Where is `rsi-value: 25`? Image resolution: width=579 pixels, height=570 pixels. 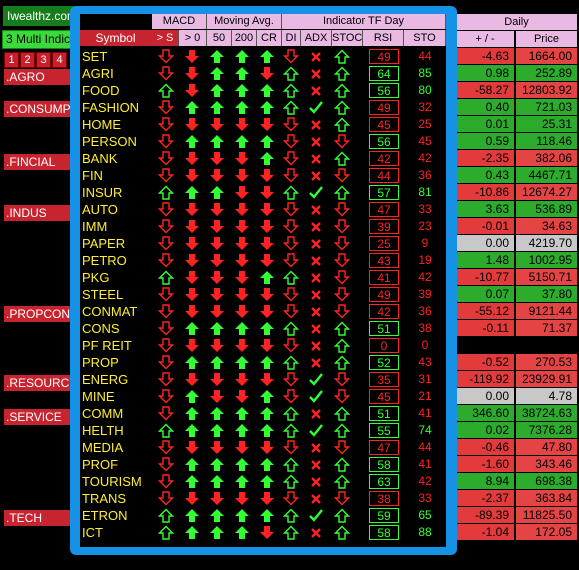
rsi-value: 25 is located at coordinates (384, 243).